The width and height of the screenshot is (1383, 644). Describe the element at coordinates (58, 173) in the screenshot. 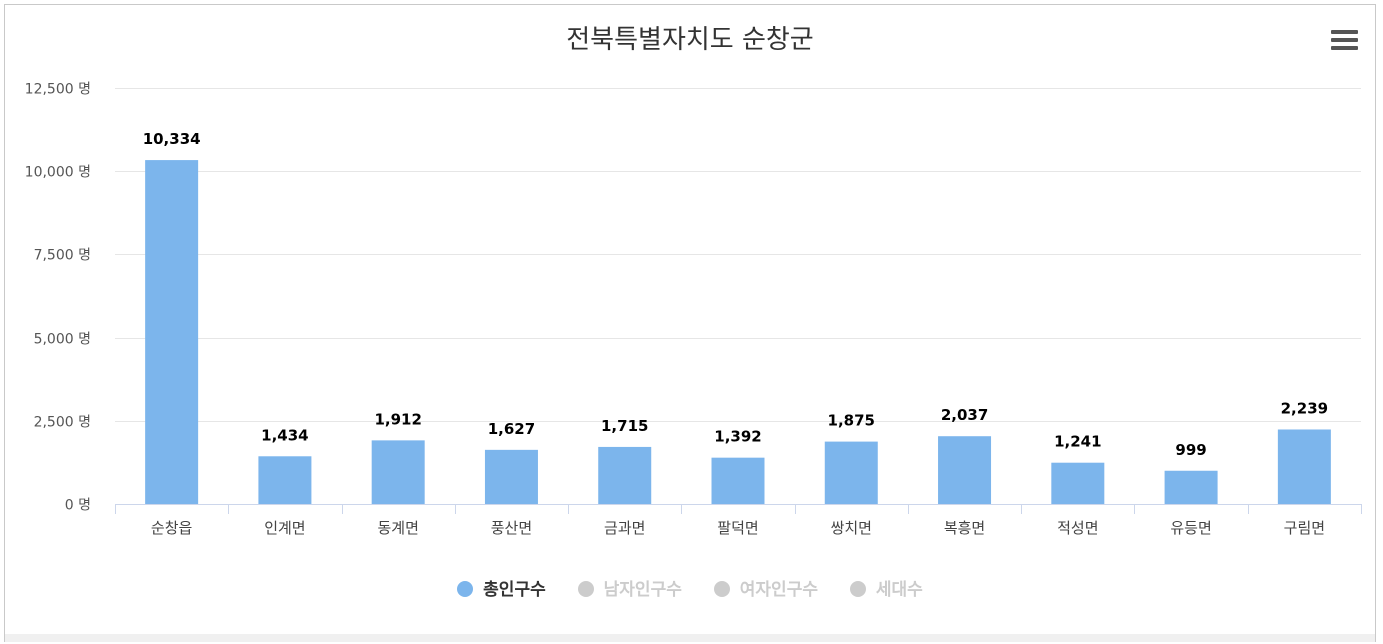

I see `y-tick-label: 10,000 명` at that location.